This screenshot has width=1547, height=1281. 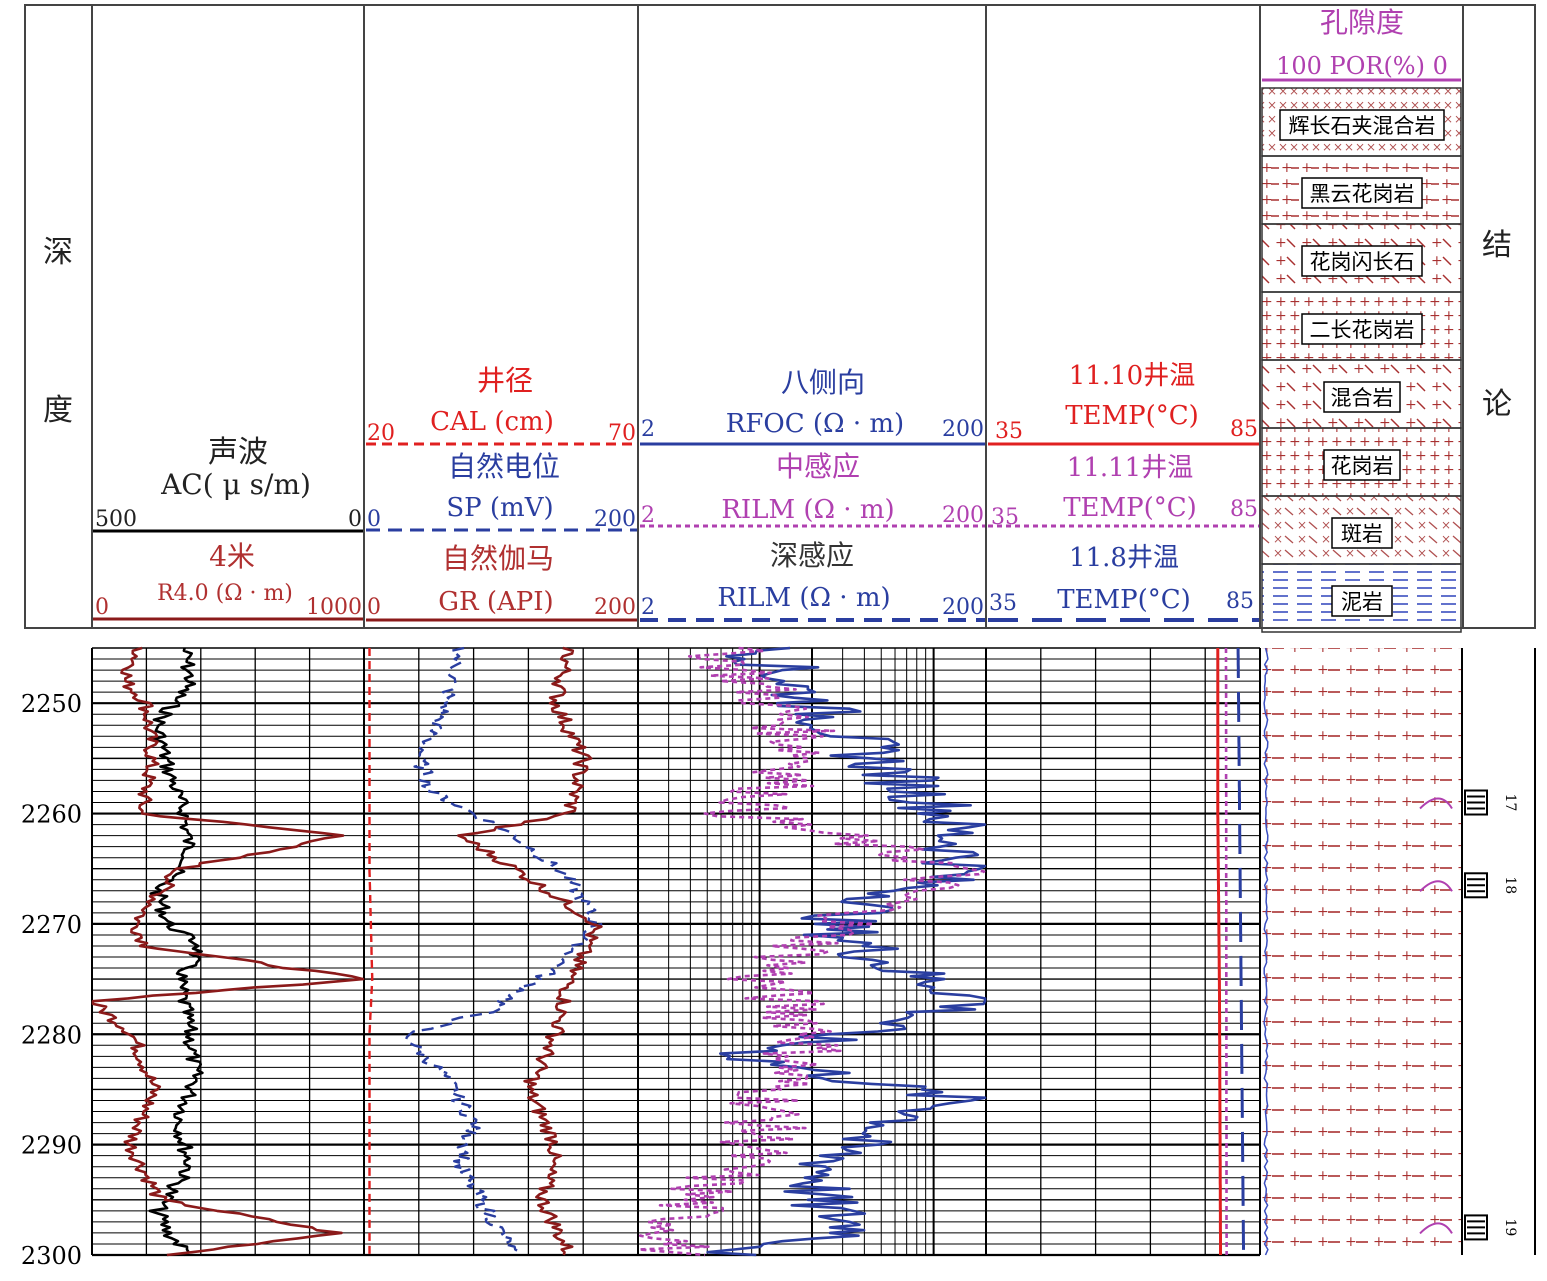 I want to click on rilm-right-scale: 200, so click(x=963, y=515).